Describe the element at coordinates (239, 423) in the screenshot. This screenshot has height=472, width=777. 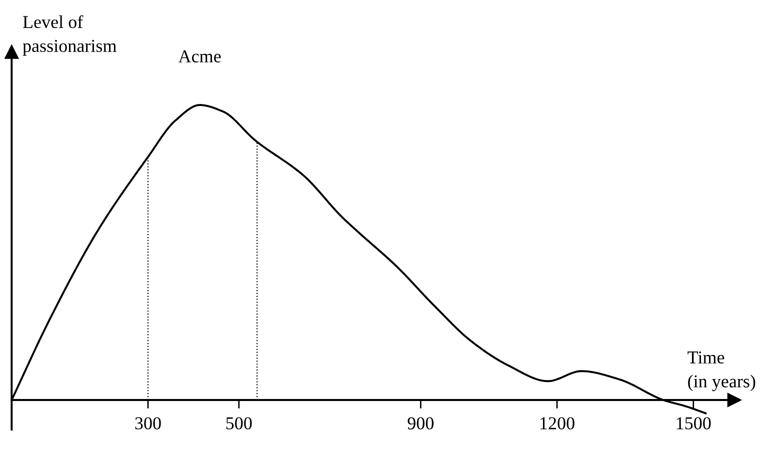
I see `x-tick-label: 500` at that location.